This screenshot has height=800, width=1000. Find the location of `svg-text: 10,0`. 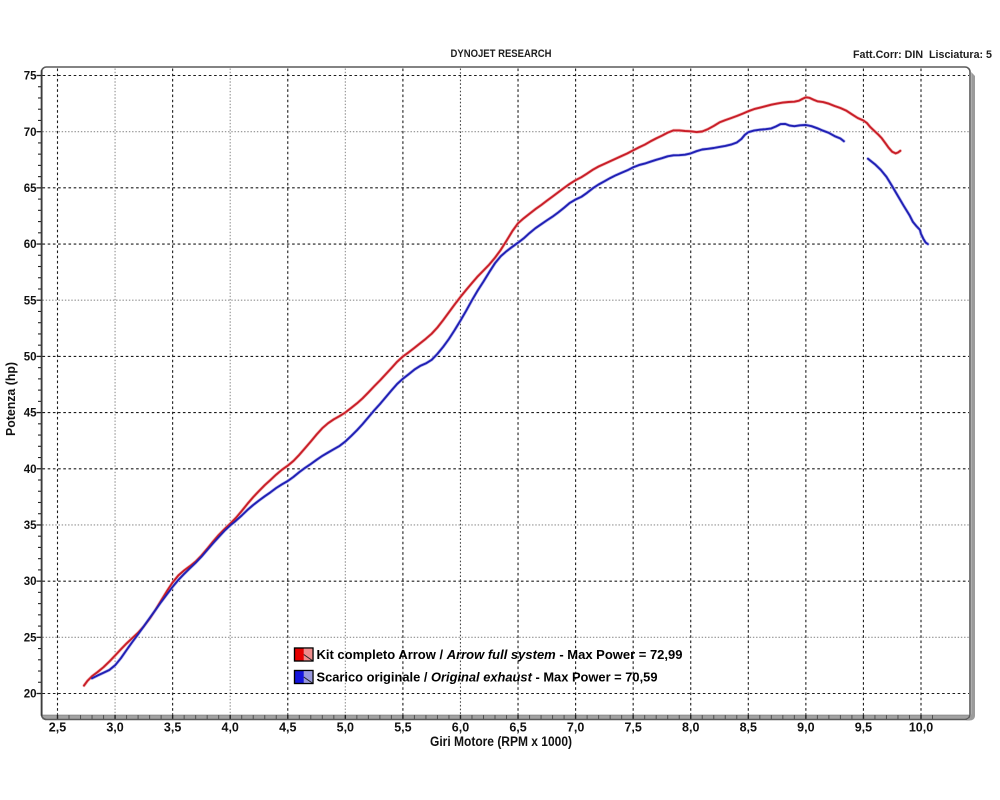

svg-text: 10,0 is located at coordinates (921, 728).